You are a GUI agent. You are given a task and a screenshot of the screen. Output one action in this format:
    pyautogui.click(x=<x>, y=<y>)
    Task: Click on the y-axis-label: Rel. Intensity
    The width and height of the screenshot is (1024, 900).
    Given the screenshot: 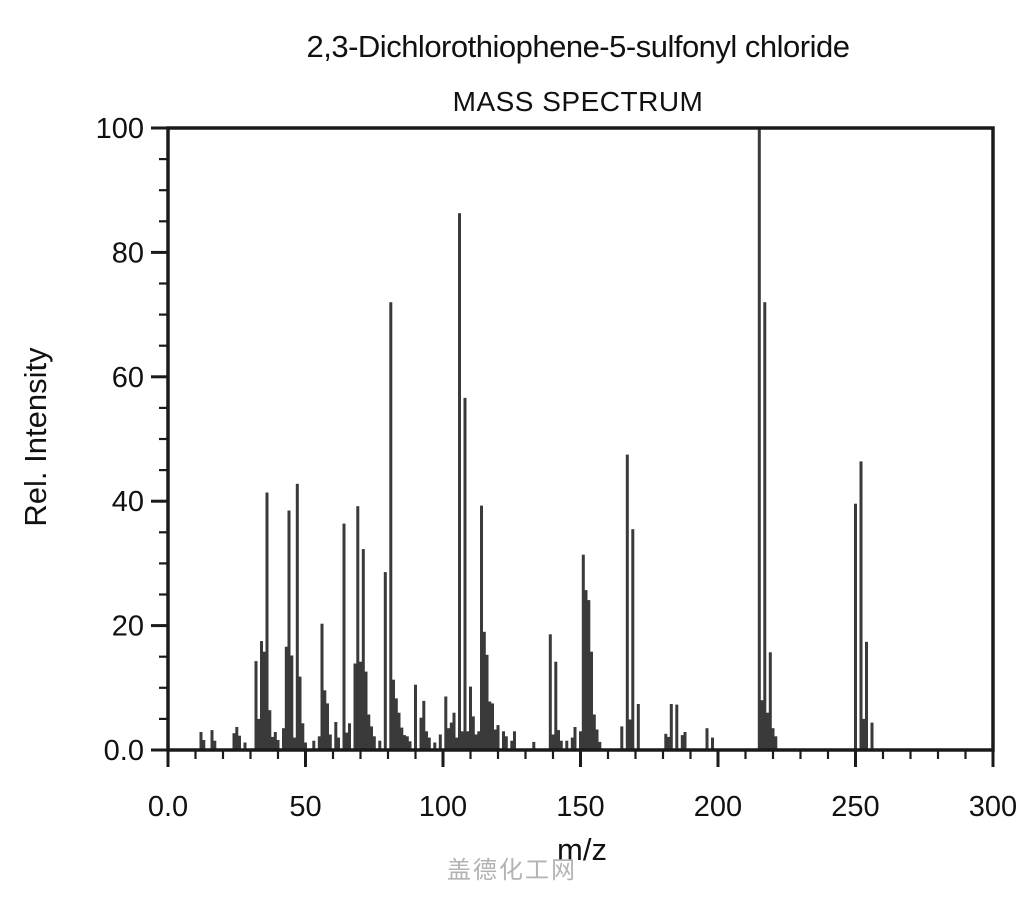 What is the action you would take?
    pyautogui.click(x=35, y=437)
    